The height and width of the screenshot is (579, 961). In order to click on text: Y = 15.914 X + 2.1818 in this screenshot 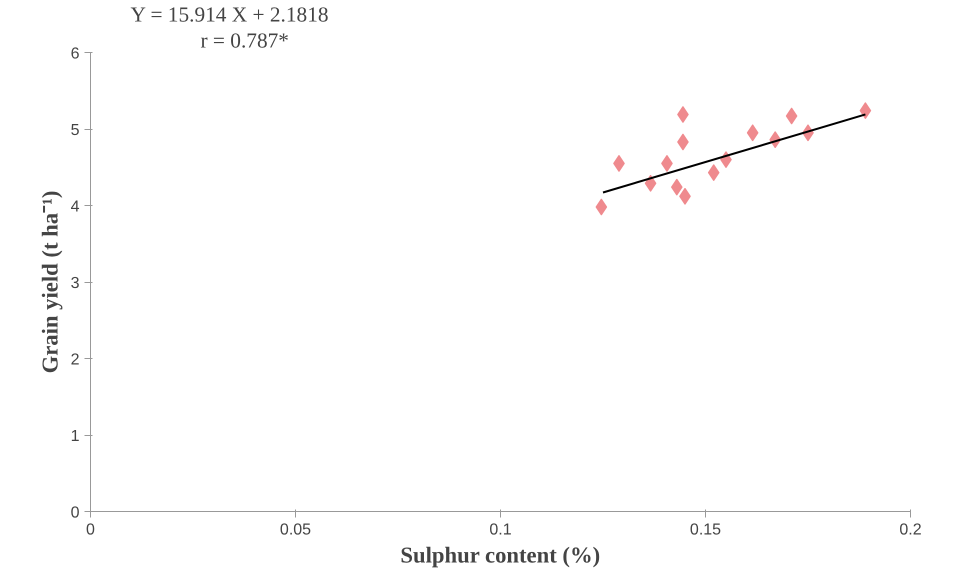, I will do `click(229, 14)`.